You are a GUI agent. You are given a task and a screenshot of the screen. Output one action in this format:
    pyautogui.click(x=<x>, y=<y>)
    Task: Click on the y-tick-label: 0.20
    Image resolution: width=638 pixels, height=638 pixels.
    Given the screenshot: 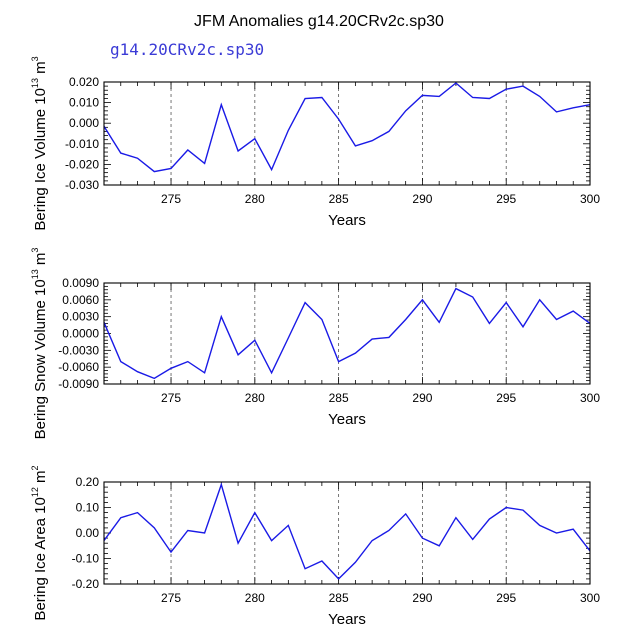 What is the action you would take?
    pyautogui.click(x=88, y=482)
    